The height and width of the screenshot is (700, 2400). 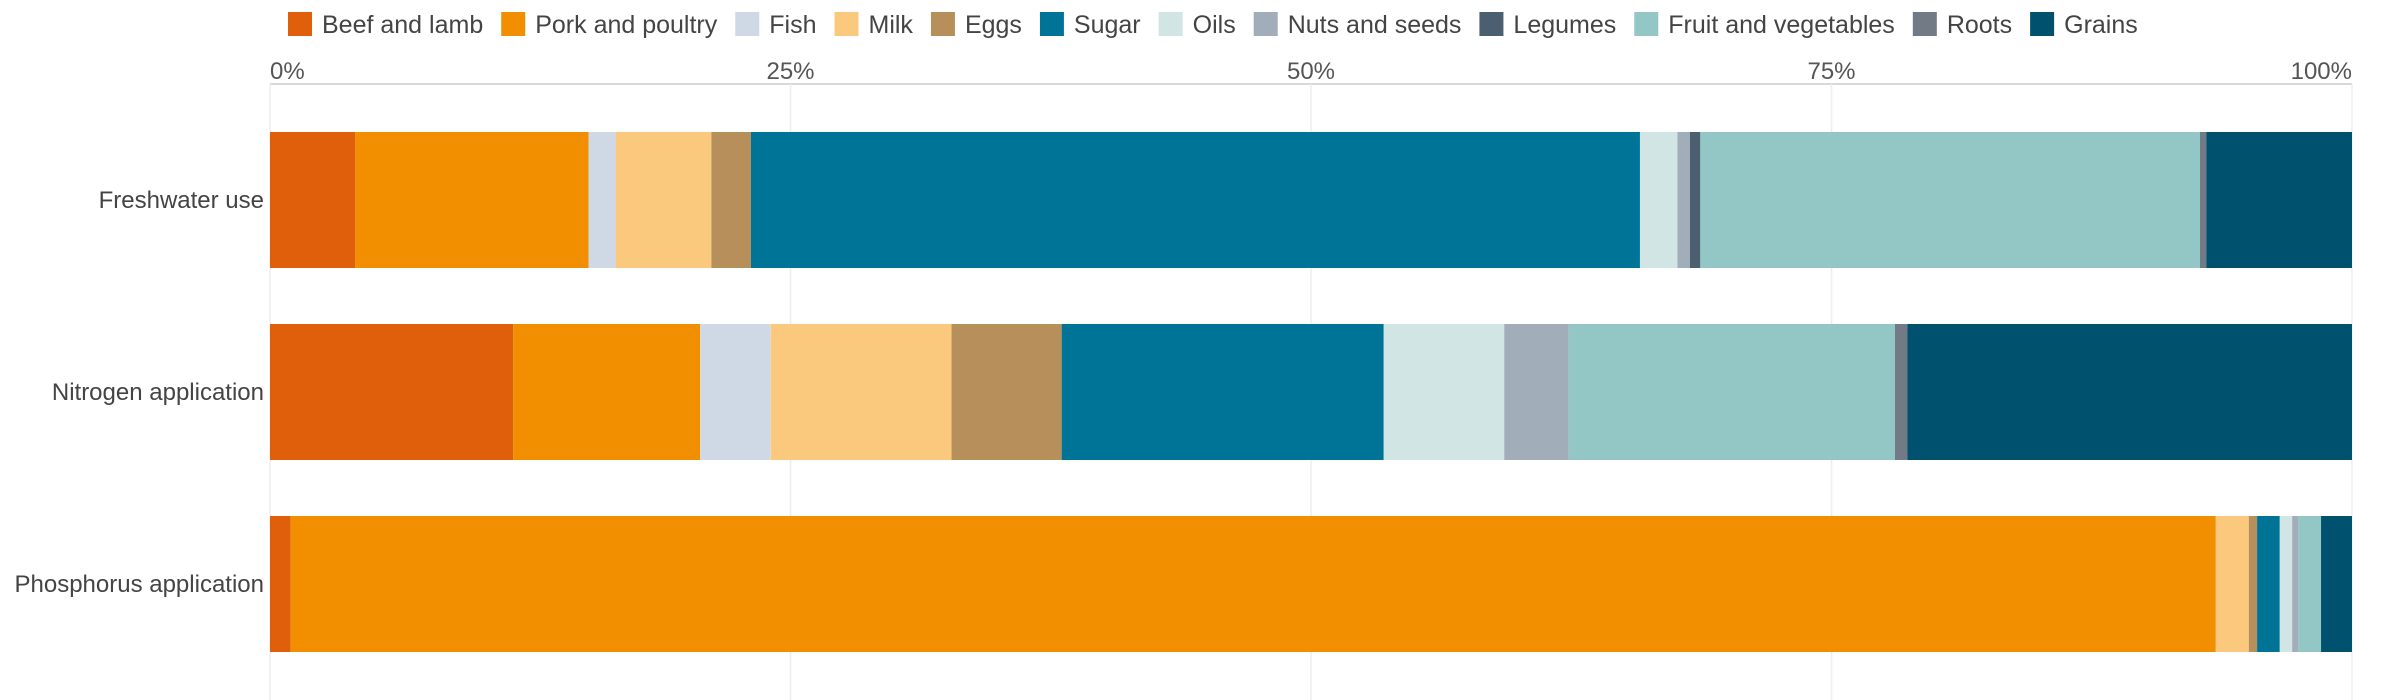 I want to click on legend-label: Milk, so click(x=891, y=25).